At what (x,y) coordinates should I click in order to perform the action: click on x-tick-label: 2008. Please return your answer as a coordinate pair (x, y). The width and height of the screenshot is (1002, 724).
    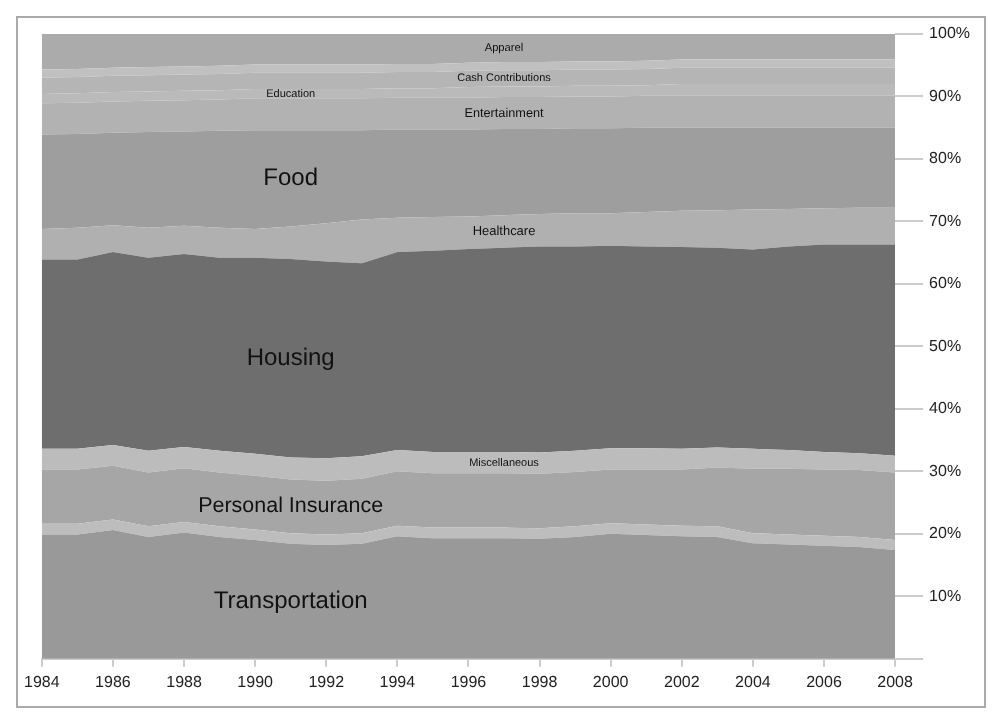
    Looking at the image, I should click on (895, 681).